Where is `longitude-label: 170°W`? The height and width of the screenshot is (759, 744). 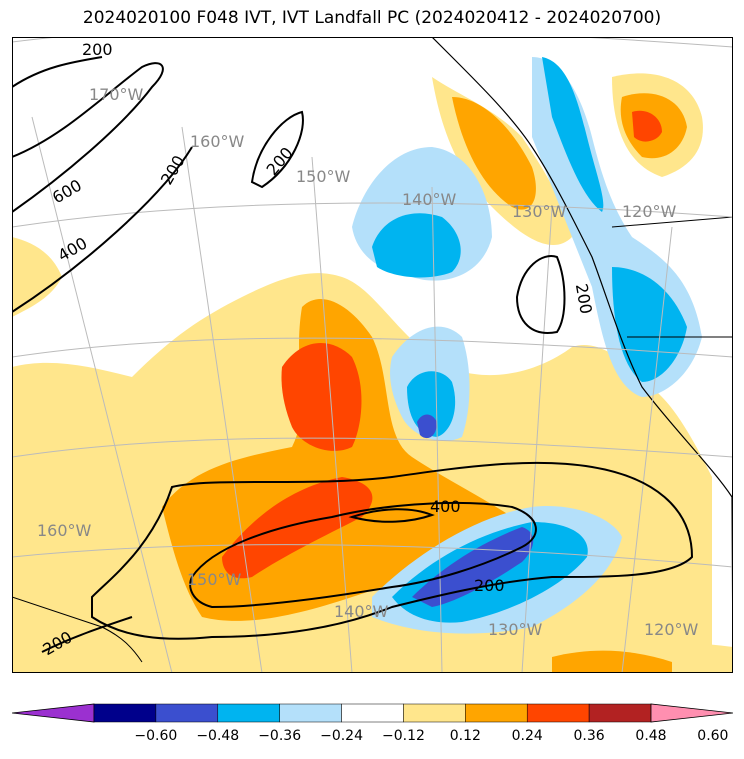 longitude-label: 170°W is located at coordinates (116, 94).